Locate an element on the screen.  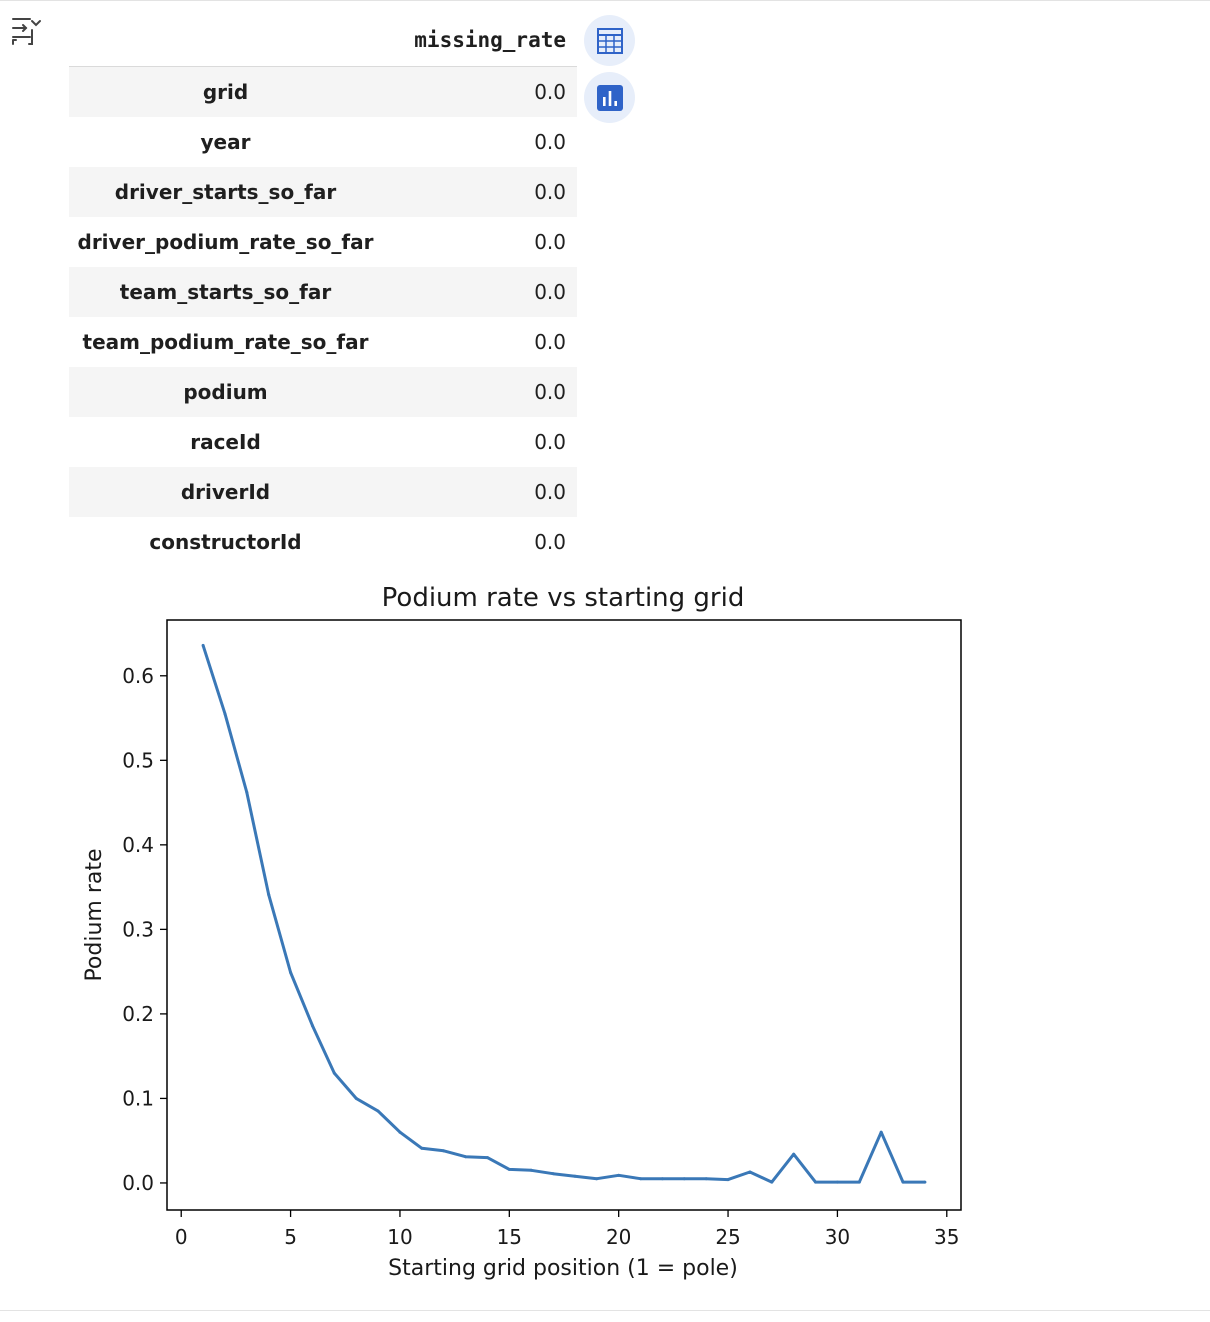
x-tick-label: 10 is located at coordinates (399, 1237).